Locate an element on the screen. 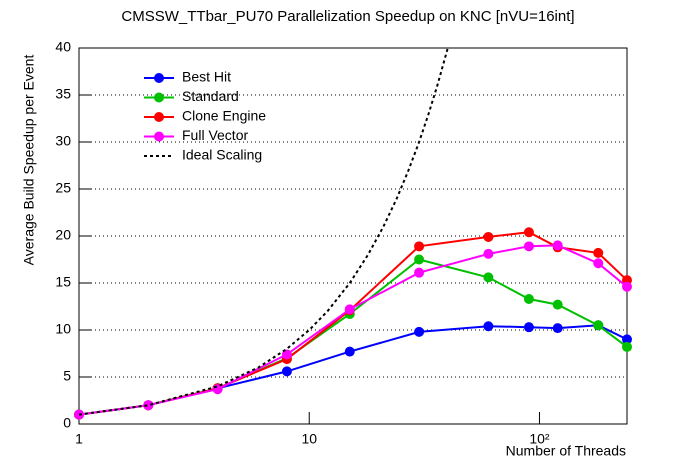 The image size is (696, 472). y-tick-label: 5 is located at coordinates (67, 376).